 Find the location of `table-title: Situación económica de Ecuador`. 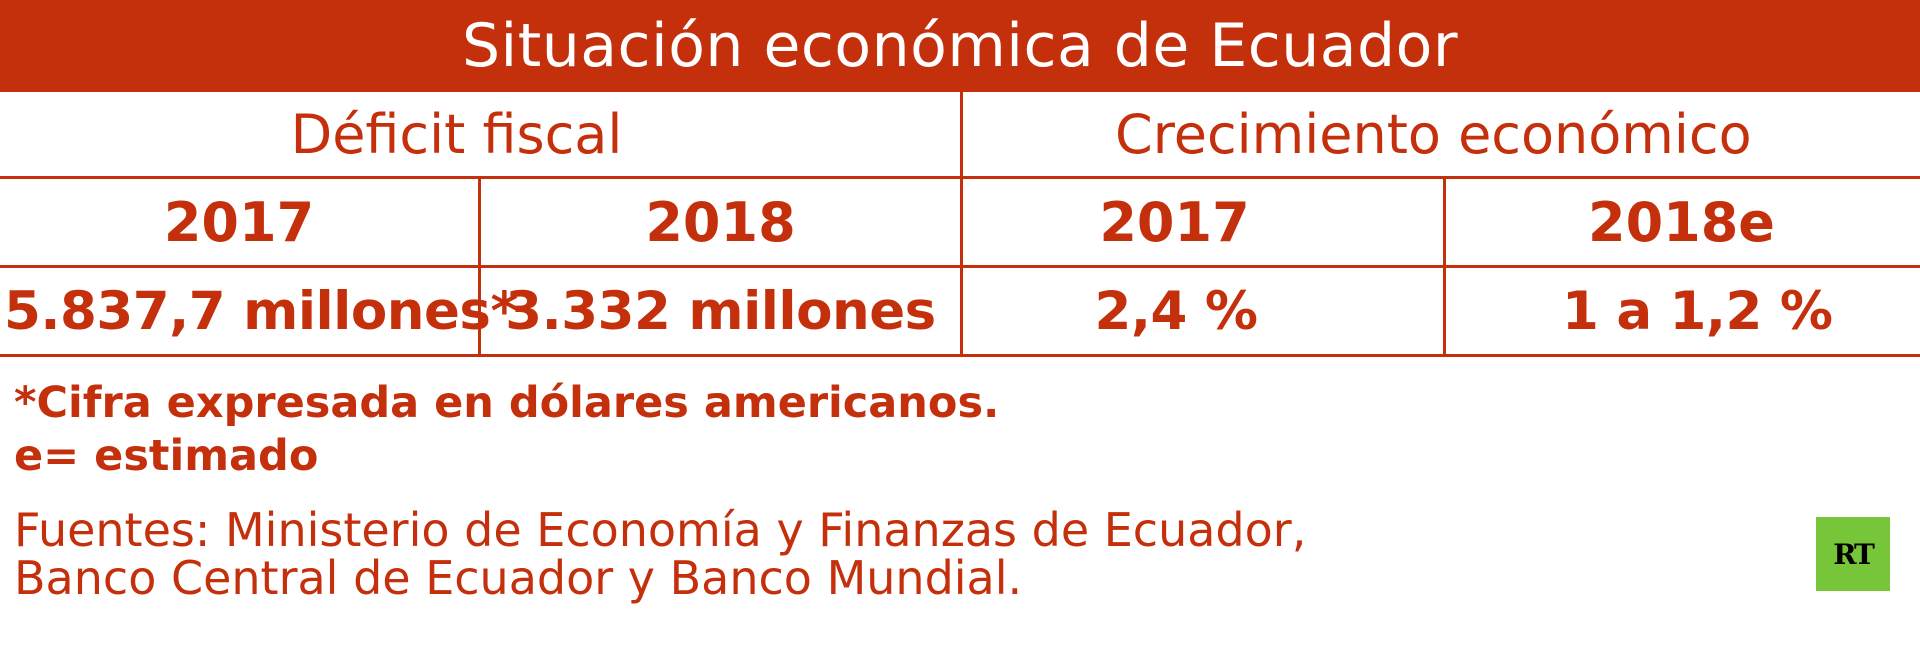

table-title: Situación económica de Ecuador is located at coordinates (960, 46).